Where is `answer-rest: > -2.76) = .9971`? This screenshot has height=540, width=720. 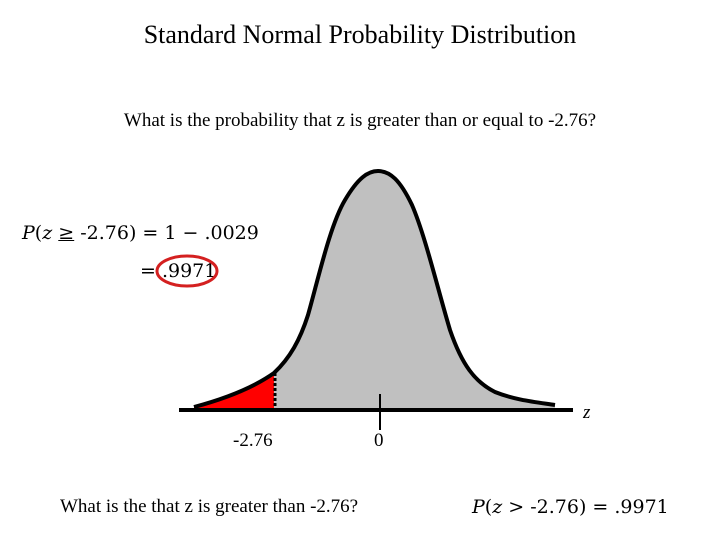
answer-rest: > -2.76) = .9971 is located at coordinates (585, 507).